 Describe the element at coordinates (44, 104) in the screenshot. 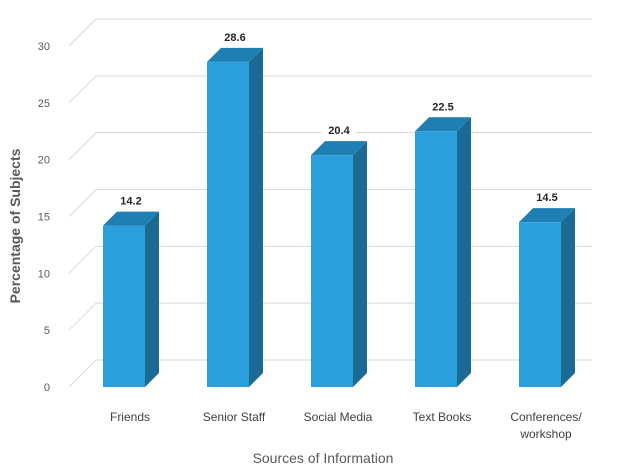

I see `y-tick-label: 25` at that location.